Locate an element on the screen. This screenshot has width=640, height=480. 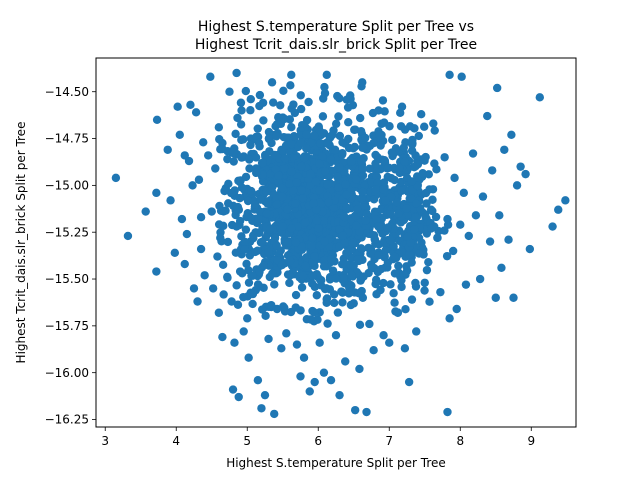
x-axis: 3 4 5 6 7 8 9 is located at coordinates (318, 437).